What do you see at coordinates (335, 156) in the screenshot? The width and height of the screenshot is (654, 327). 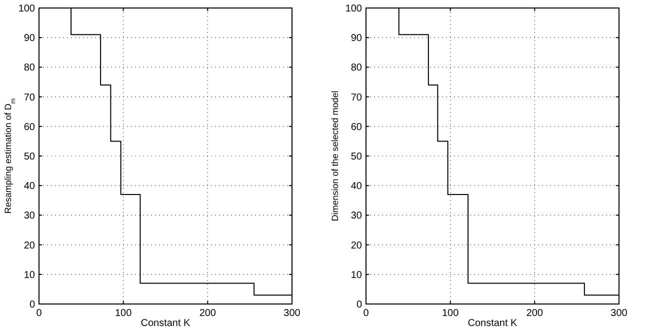 I see `y-axis-title: Dimension of the selected model` at bounding box center [335, 156].